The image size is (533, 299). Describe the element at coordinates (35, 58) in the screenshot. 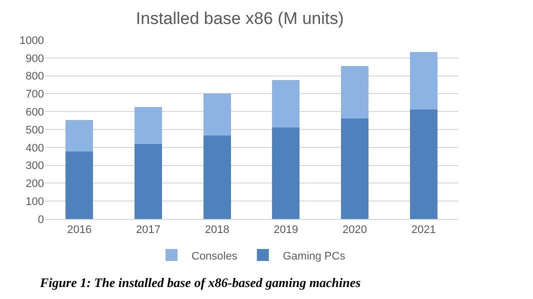

I see `y-tick-label: 900` at that location.